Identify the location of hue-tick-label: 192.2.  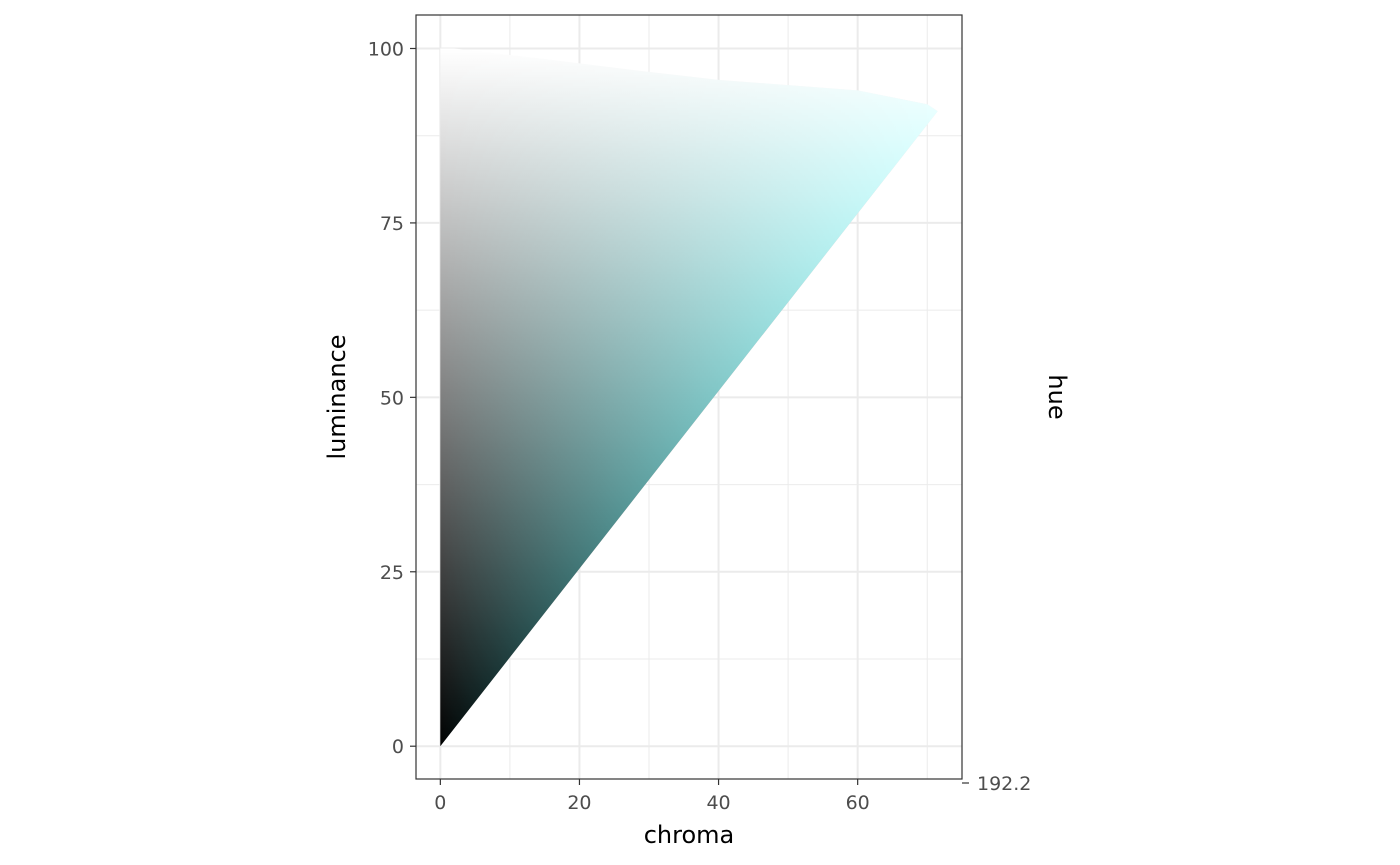
(1004, 784).